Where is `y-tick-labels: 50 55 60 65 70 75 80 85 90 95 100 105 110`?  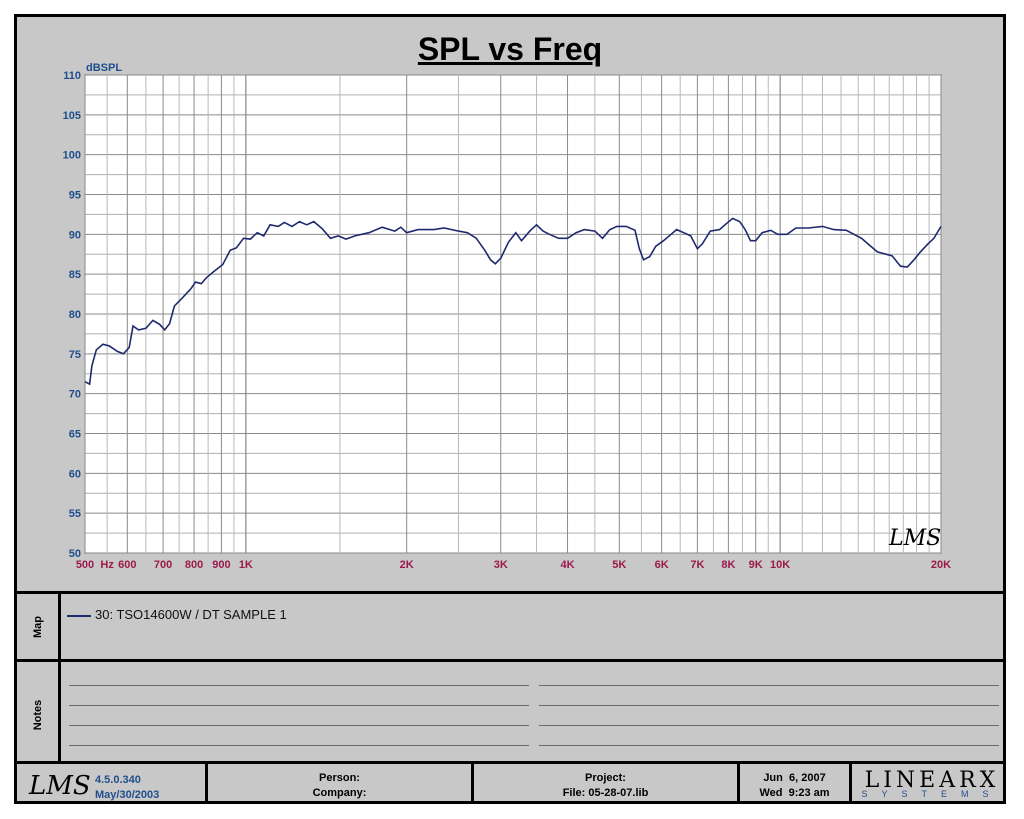 y-tick-labels: 50 55 60 65 70 75 80 85 90 95 100 105 110 is located at coordinates (72, 315).